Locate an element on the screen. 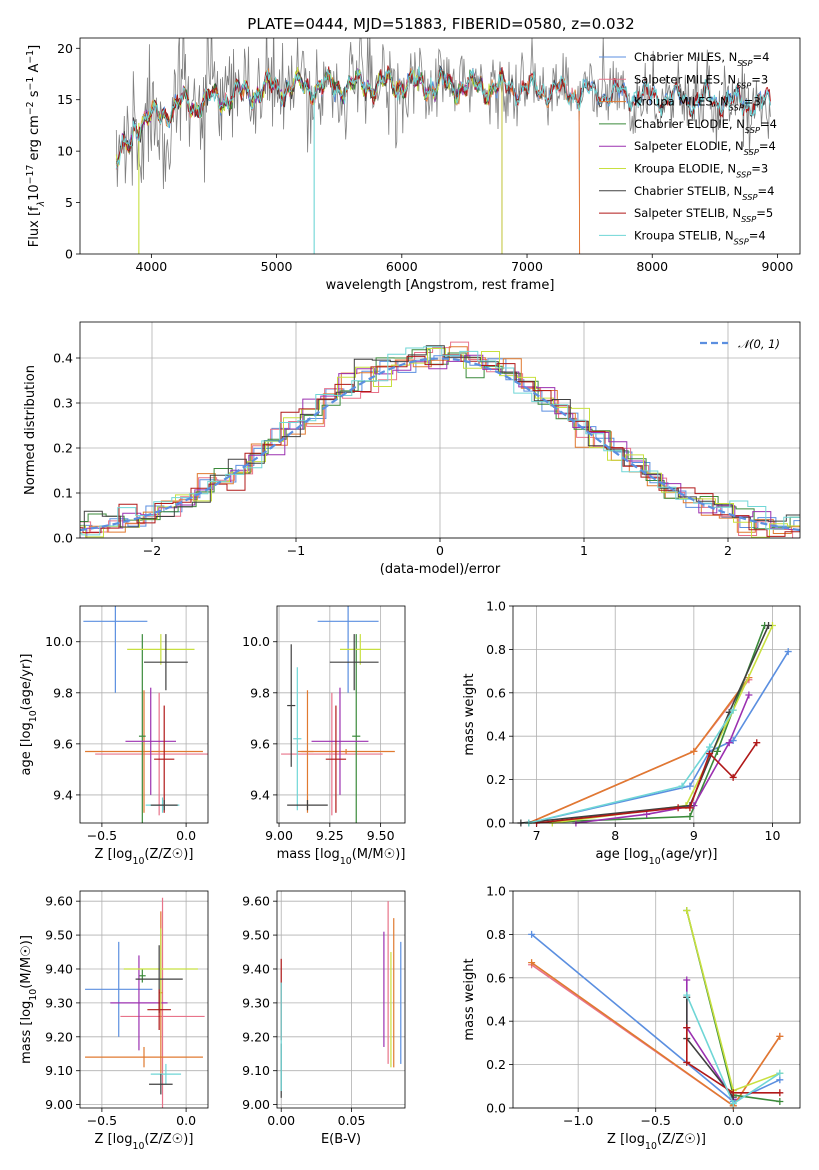 The width and height of the screenshot is (819, 1170). x-tick-label: 8000 is located at coordinates (652, 266).